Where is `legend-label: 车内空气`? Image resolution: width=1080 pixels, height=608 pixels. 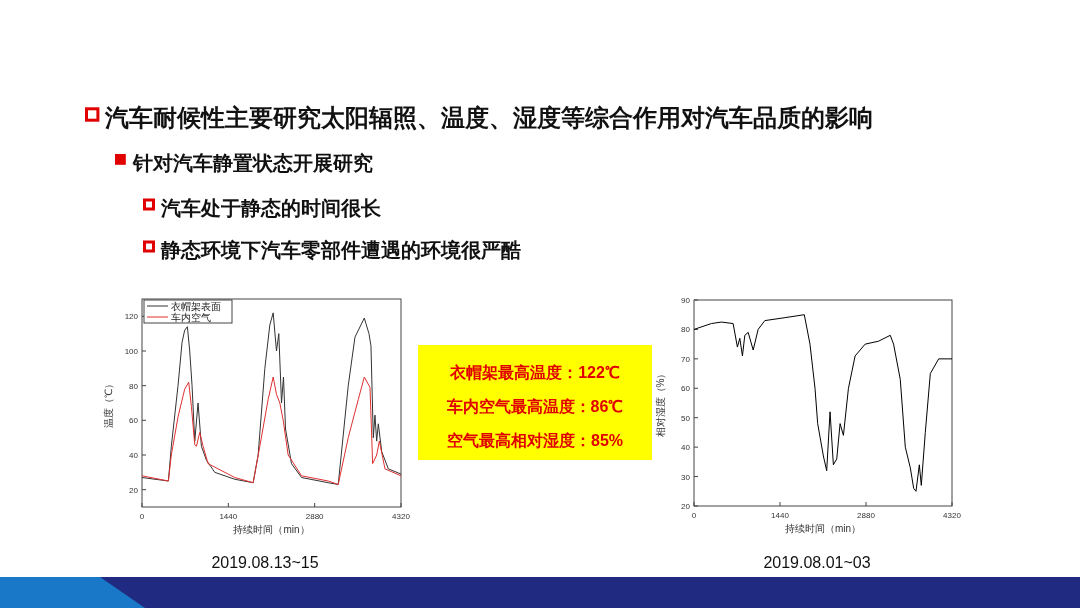
legend-label: 车内空气 is located at coordinates (191, 317).